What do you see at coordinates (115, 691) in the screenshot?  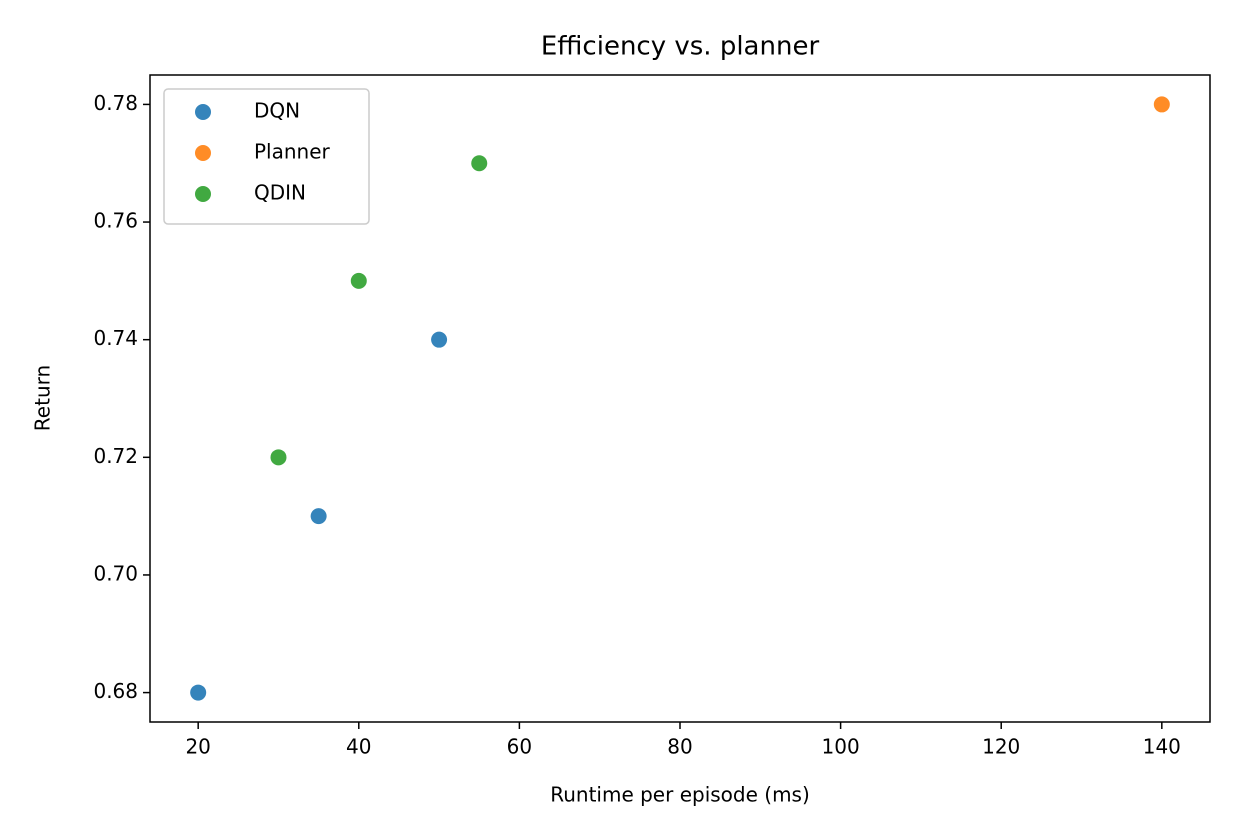 I see `y-tick-label: 0.68` at bounding box center [115, 691].